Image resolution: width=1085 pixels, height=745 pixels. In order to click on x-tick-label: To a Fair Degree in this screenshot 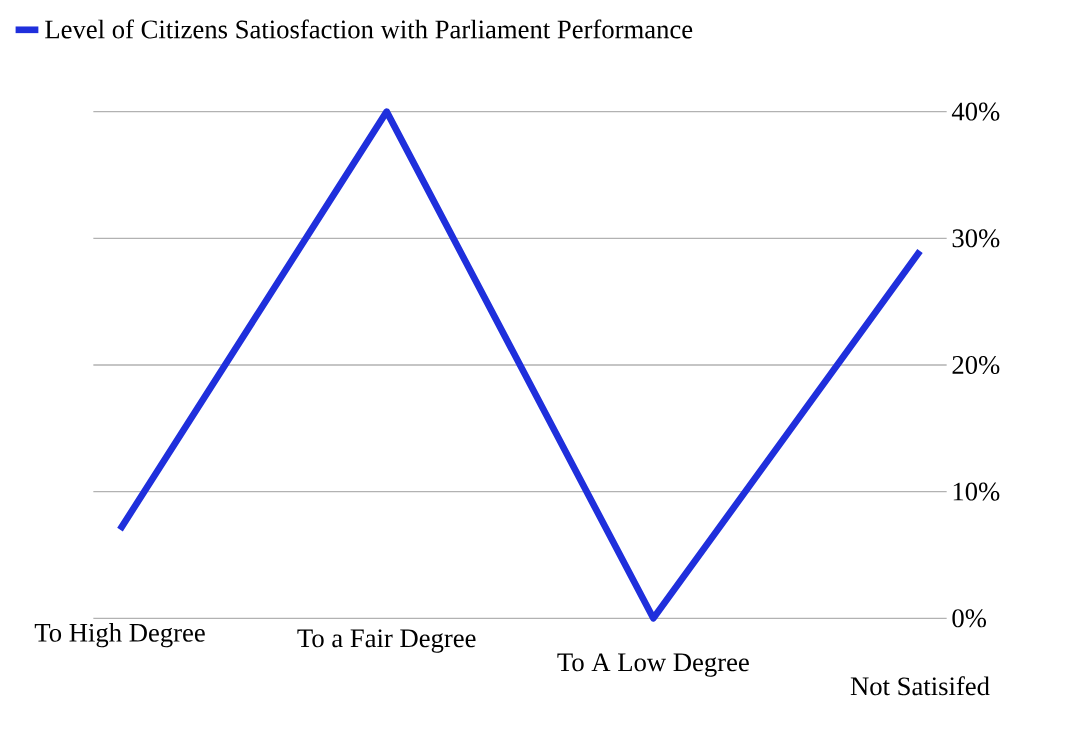, I will do `click(386, 641)`.